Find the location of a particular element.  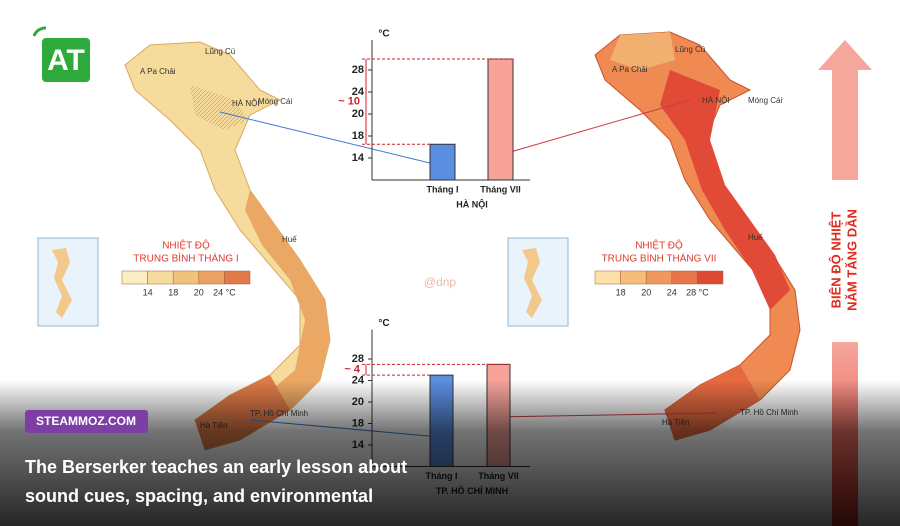

badge is located at coordinates (86, 421).